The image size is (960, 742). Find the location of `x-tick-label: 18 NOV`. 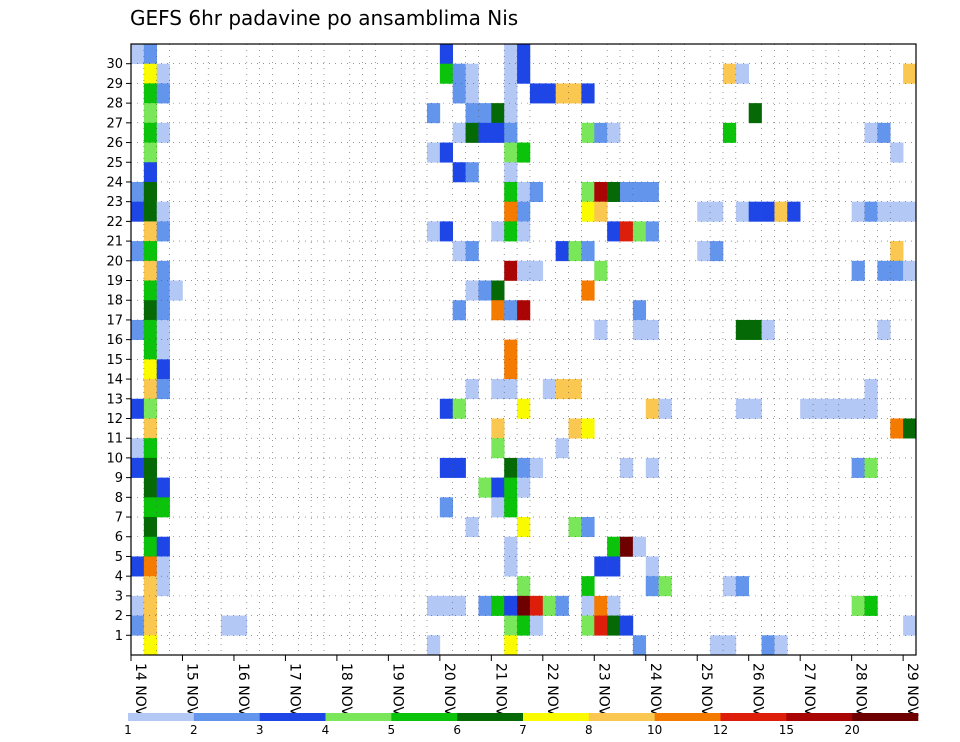

x-tick-label: 18 NOV is located at coordinates (346, 690).